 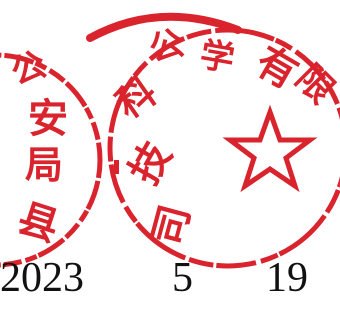 I want to click on date-day: 19, so click(x=287, y=278).